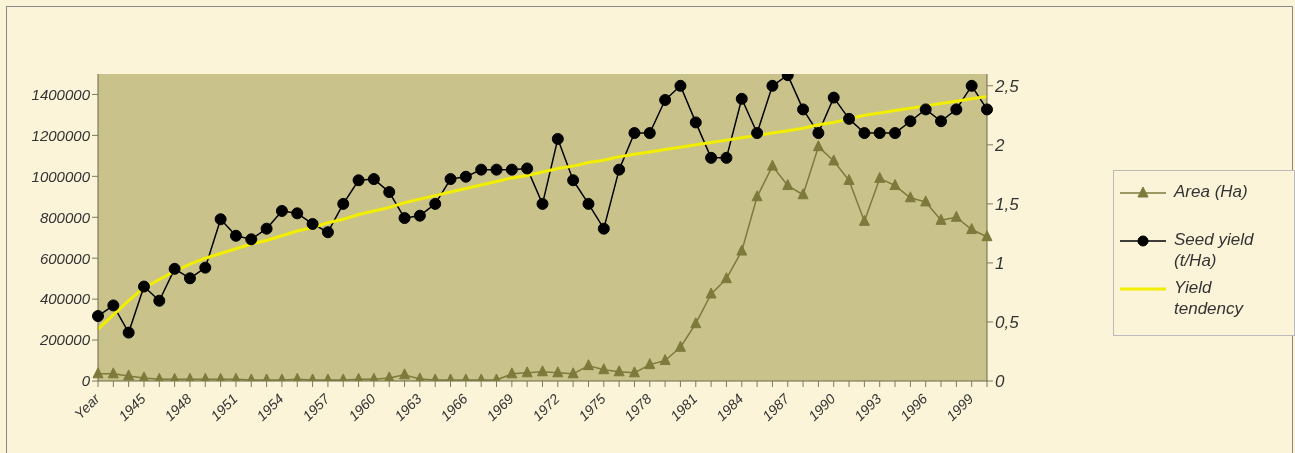 The width and height of the screenshot is (1295, 453). What do you see at coordinates (1211, 191) in the screenshot?
I see `legend-label: Area (Ha)` at bounding box center [1211, 191].